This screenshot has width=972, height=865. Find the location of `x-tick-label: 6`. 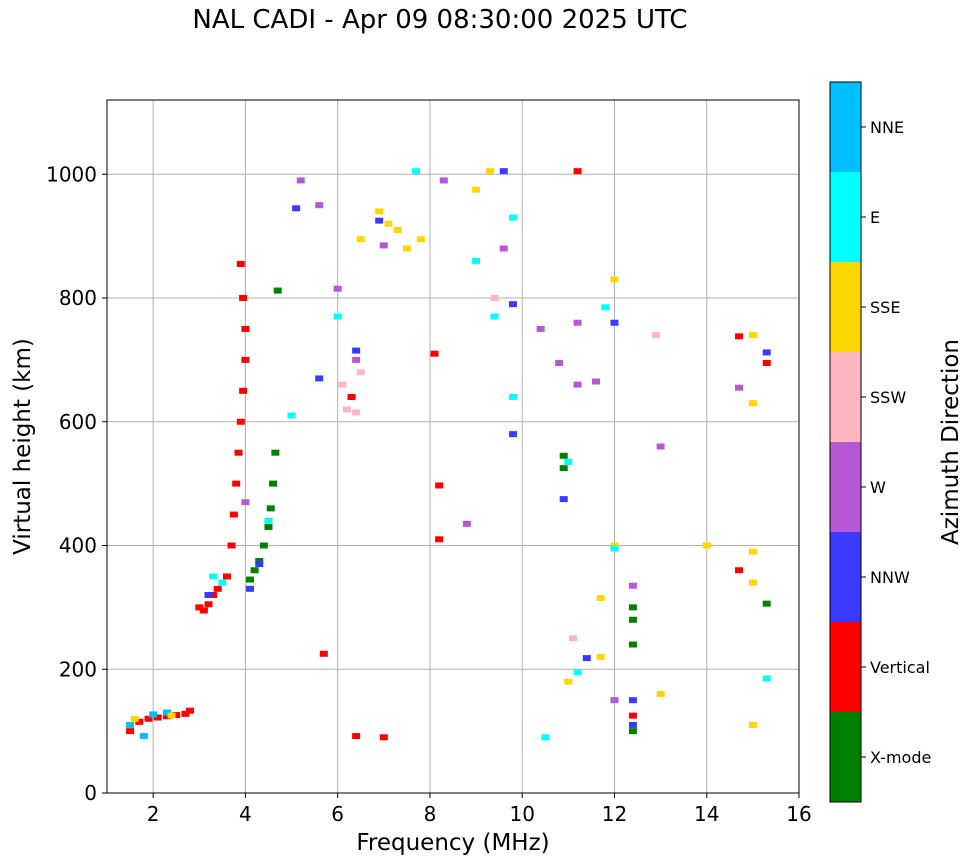

x-tick-label: 6 is located at coordinates (337, 814).